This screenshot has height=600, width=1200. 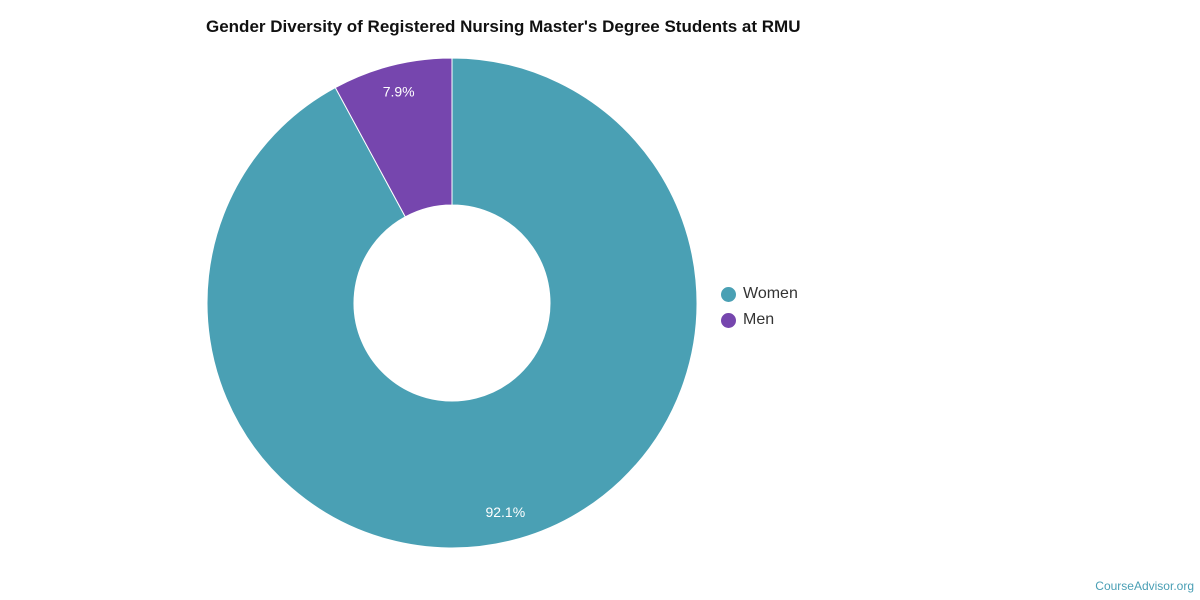 I want to click on legend-item-women: Women, so click(x=759, y=294).